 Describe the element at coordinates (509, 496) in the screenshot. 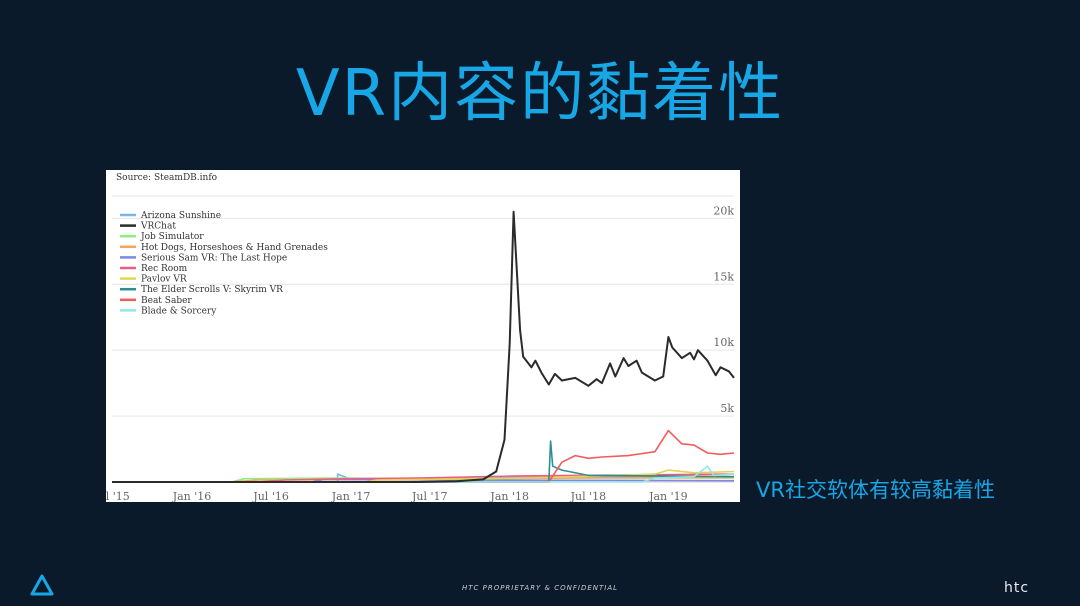

I see `x-tick-label: Jan '18` at that location.